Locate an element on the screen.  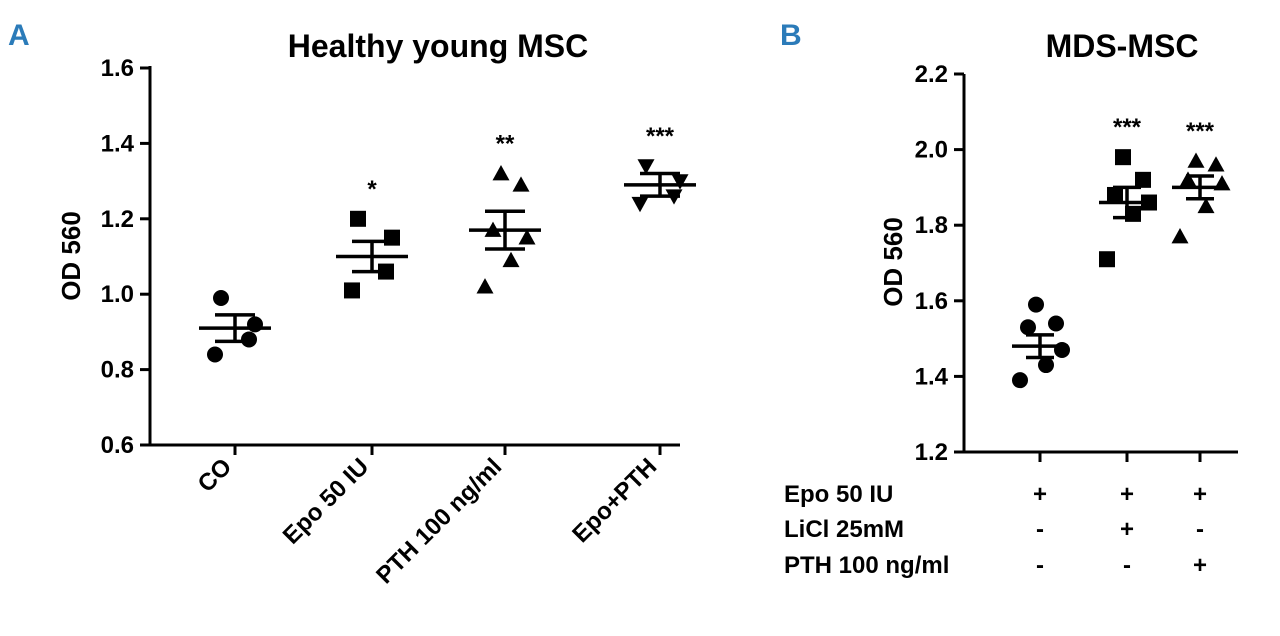
panel-a-title: Healthy young MSC is located at coordinates (438, 46).